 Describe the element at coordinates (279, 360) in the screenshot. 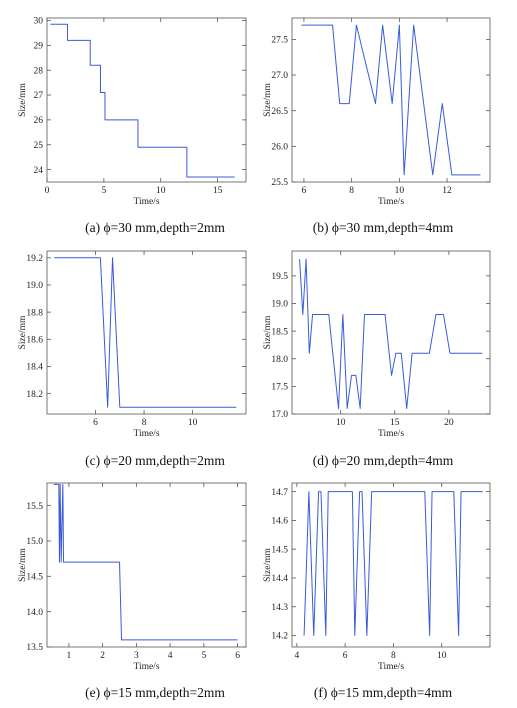

I see `y-tick-label-d: 18.0` at that location.